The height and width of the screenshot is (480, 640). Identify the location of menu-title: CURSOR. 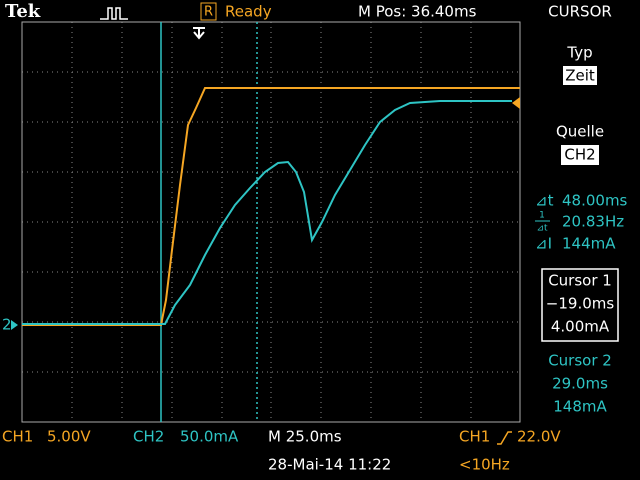
(580, 12).